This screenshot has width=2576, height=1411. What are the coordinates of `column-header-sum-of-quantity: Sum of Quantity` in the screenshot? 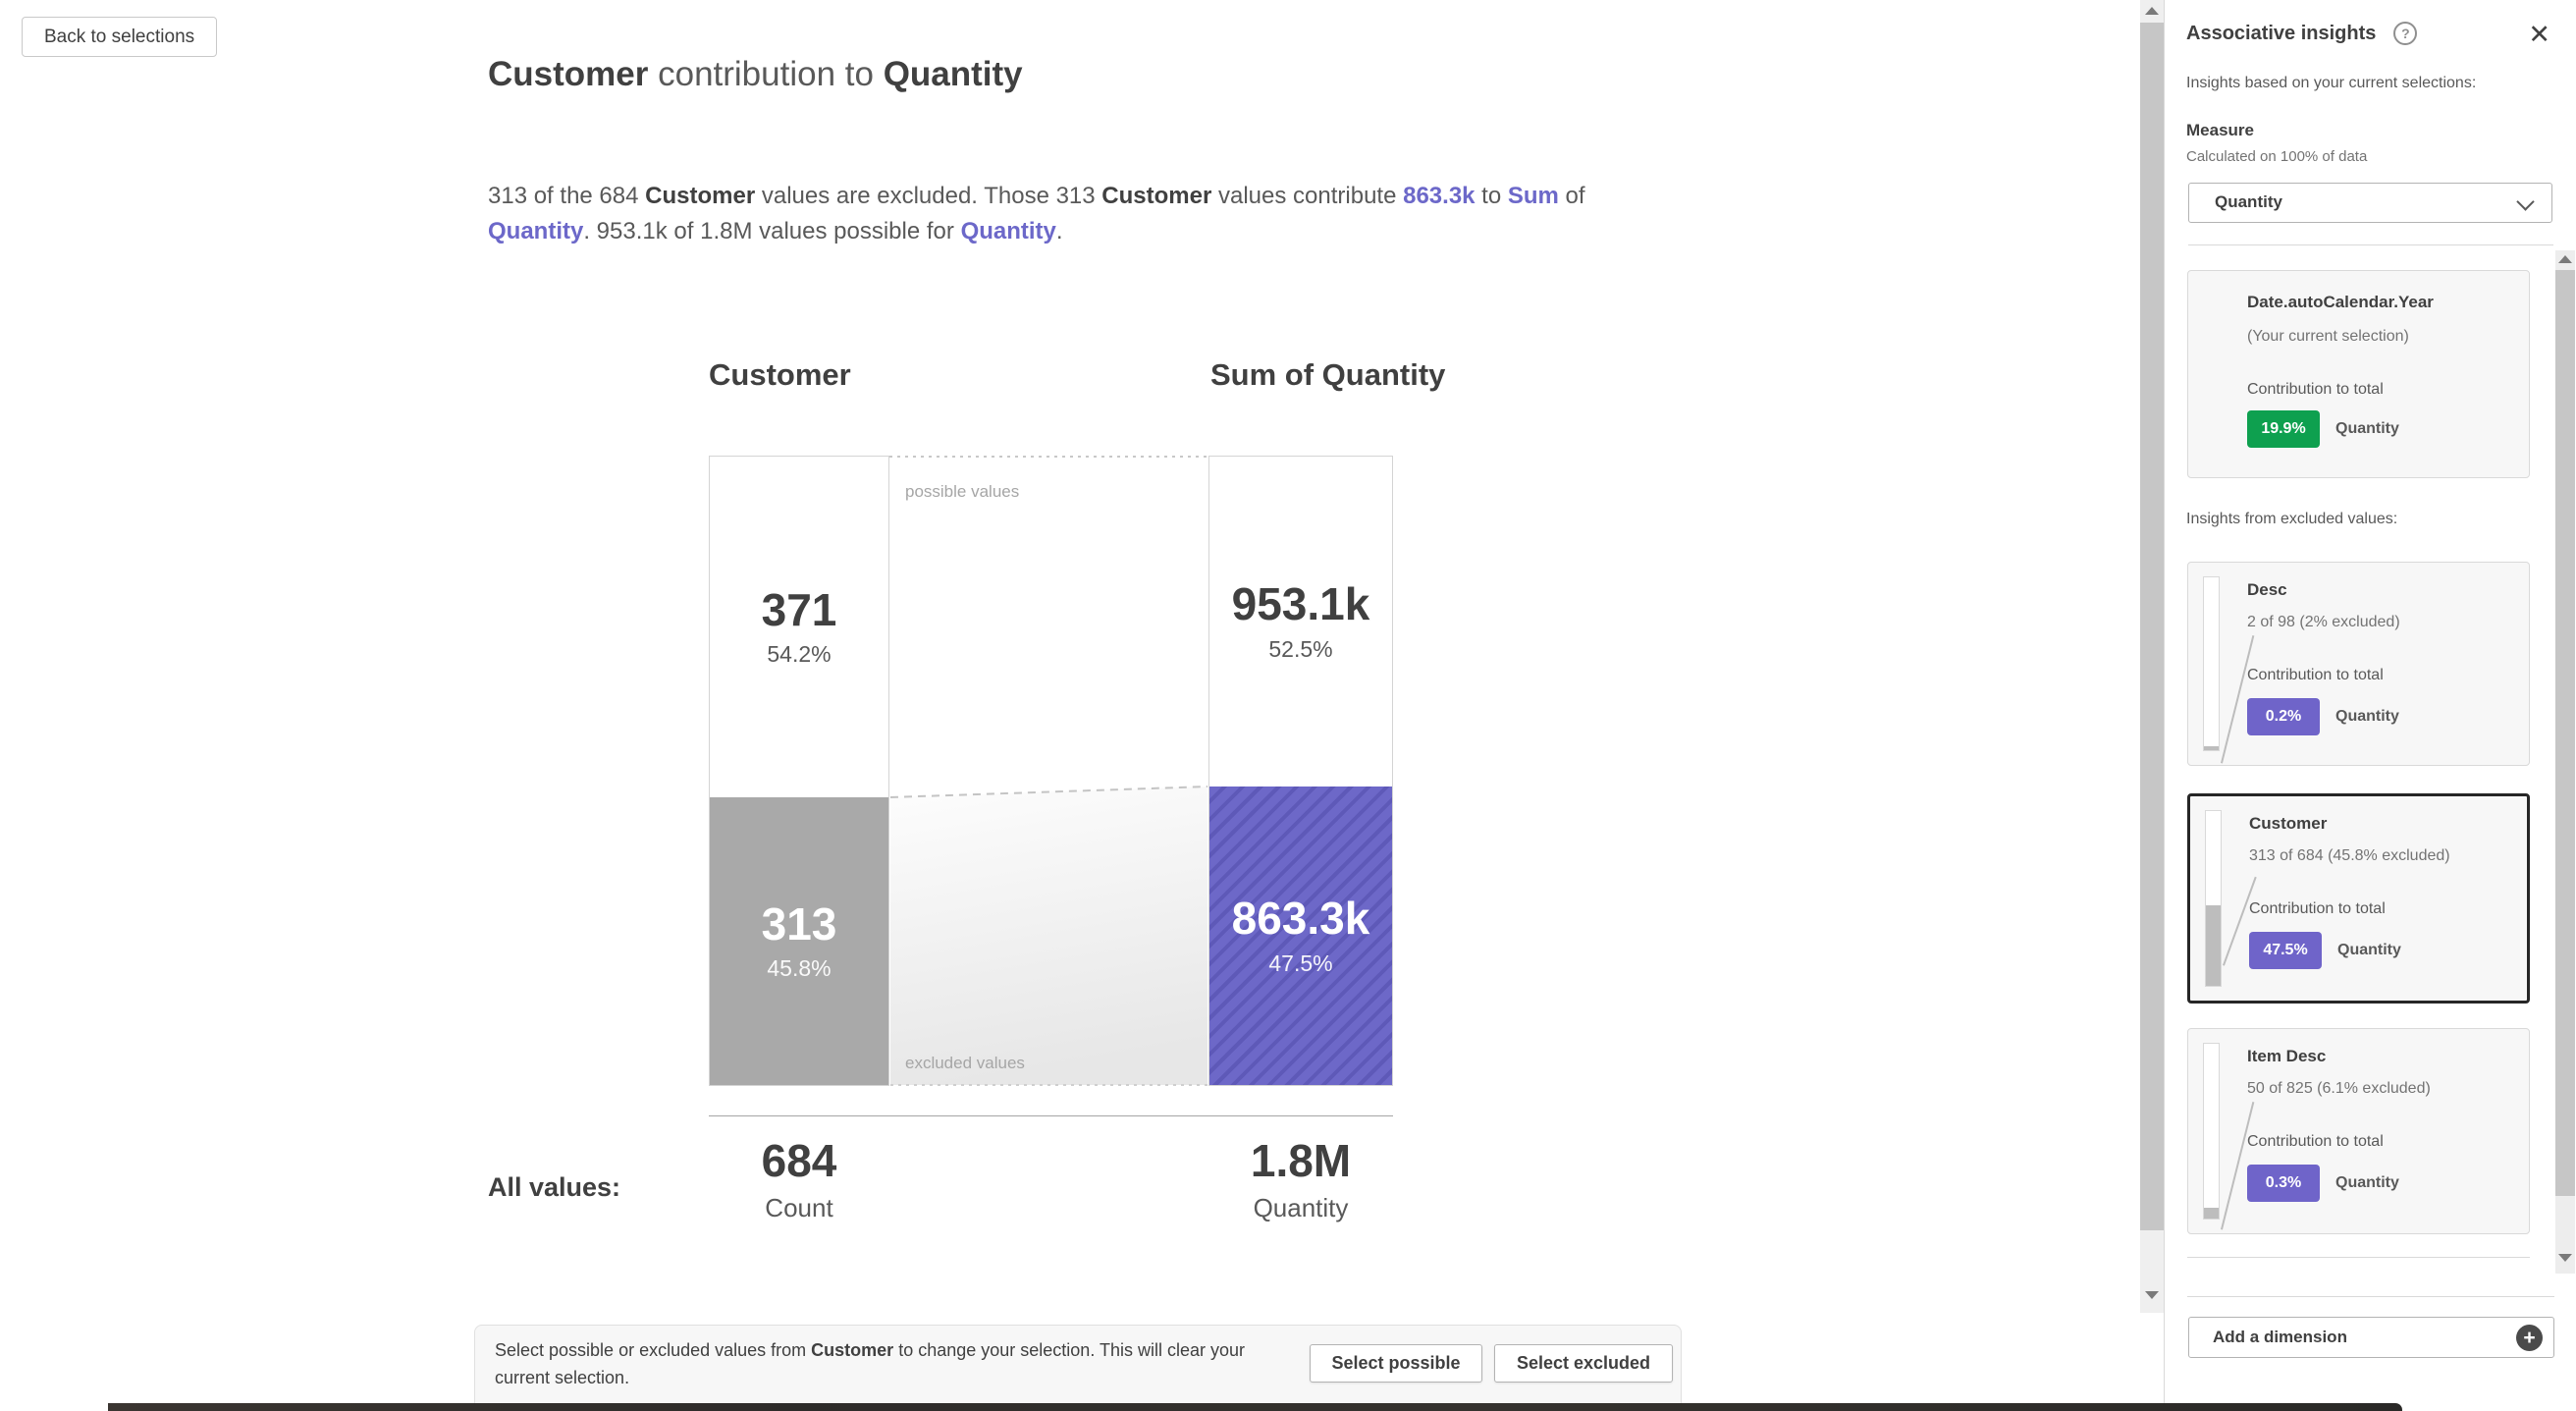 It's located at (1328, 374).